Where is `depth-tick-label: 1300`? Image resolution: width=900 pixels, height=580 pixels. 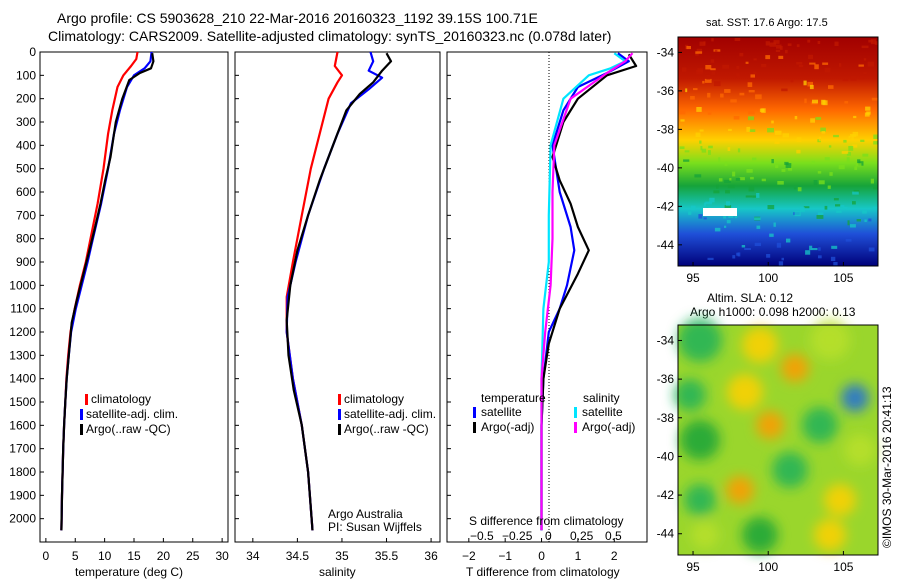
depth-tick-label: 1300 is located at coordinates (22, 355).